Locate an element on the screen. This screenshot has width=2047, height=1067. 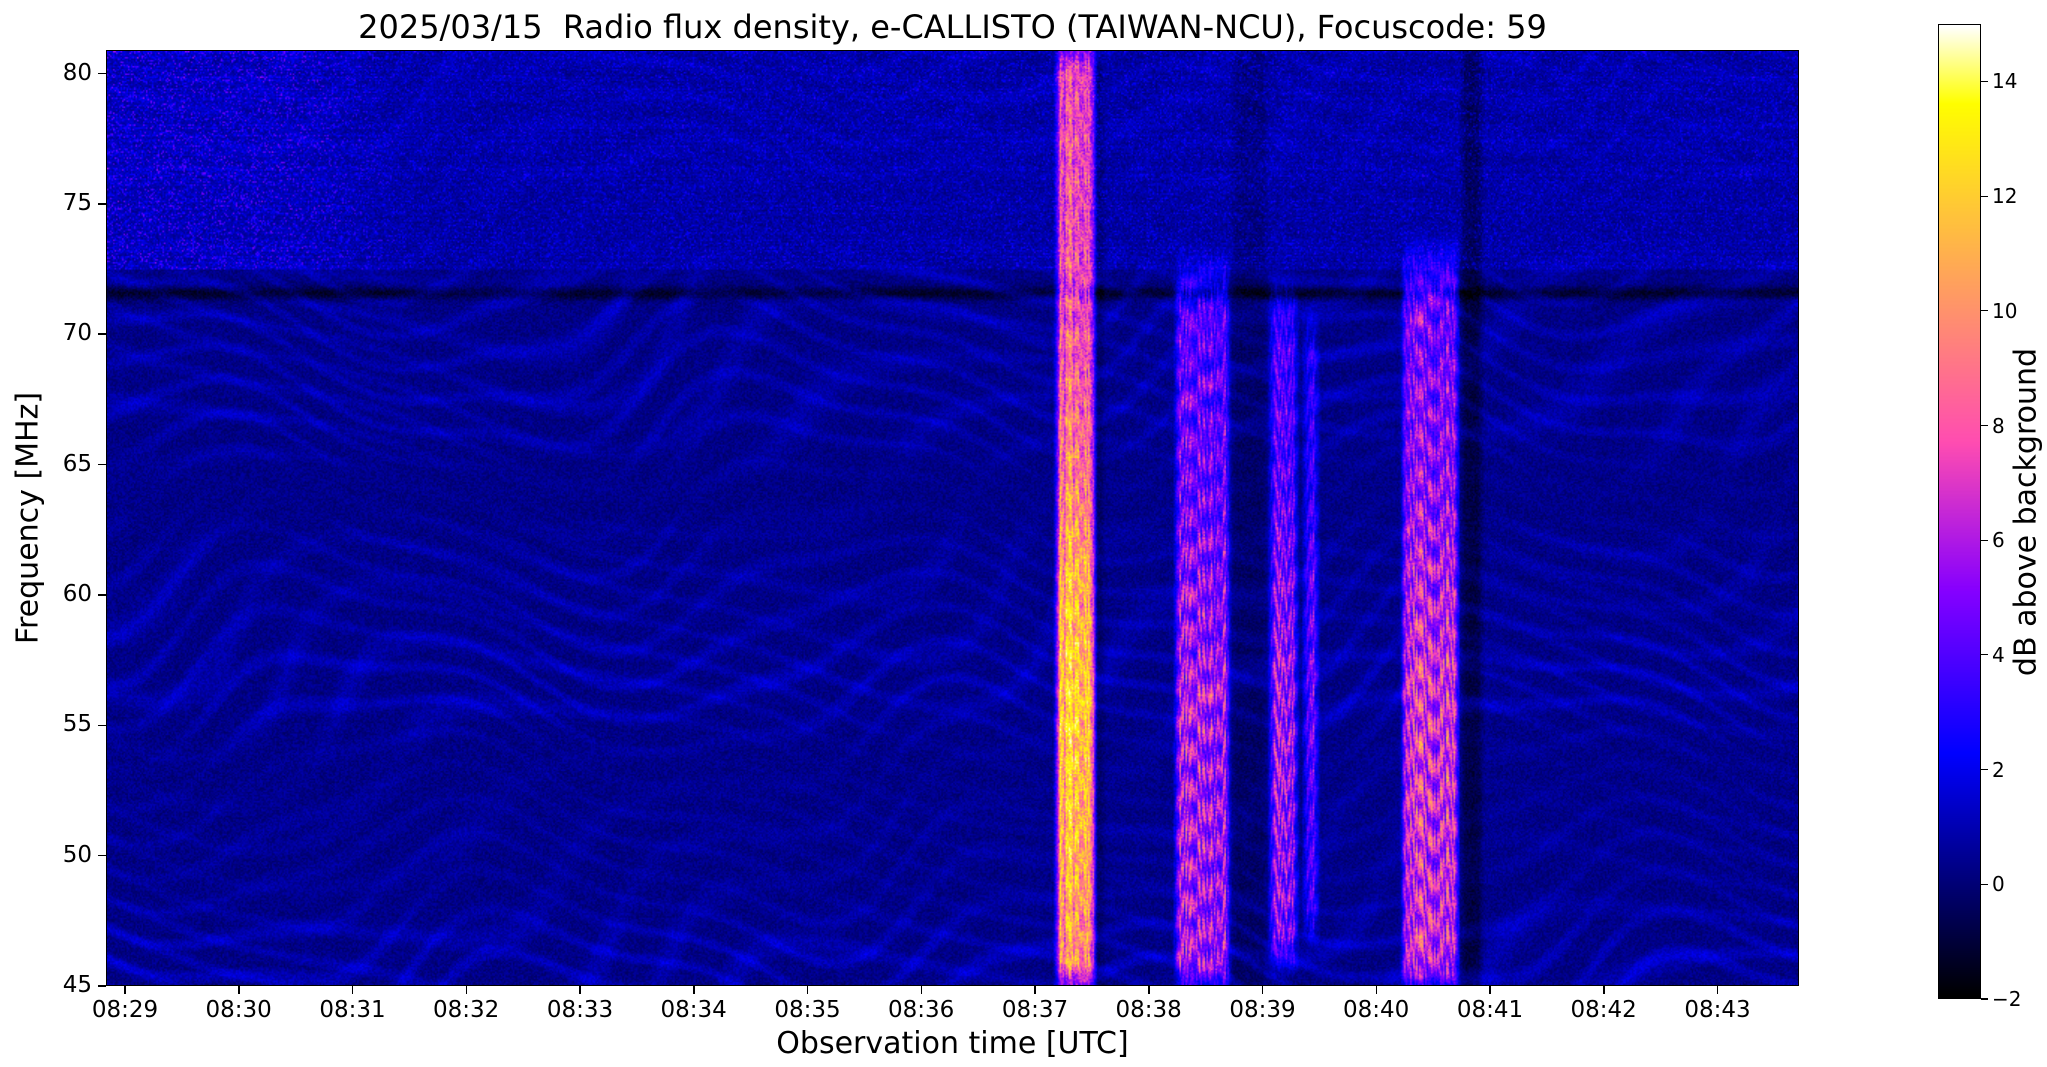
x-tick-label: 08:41 is located at coordinates (1490, 1010).